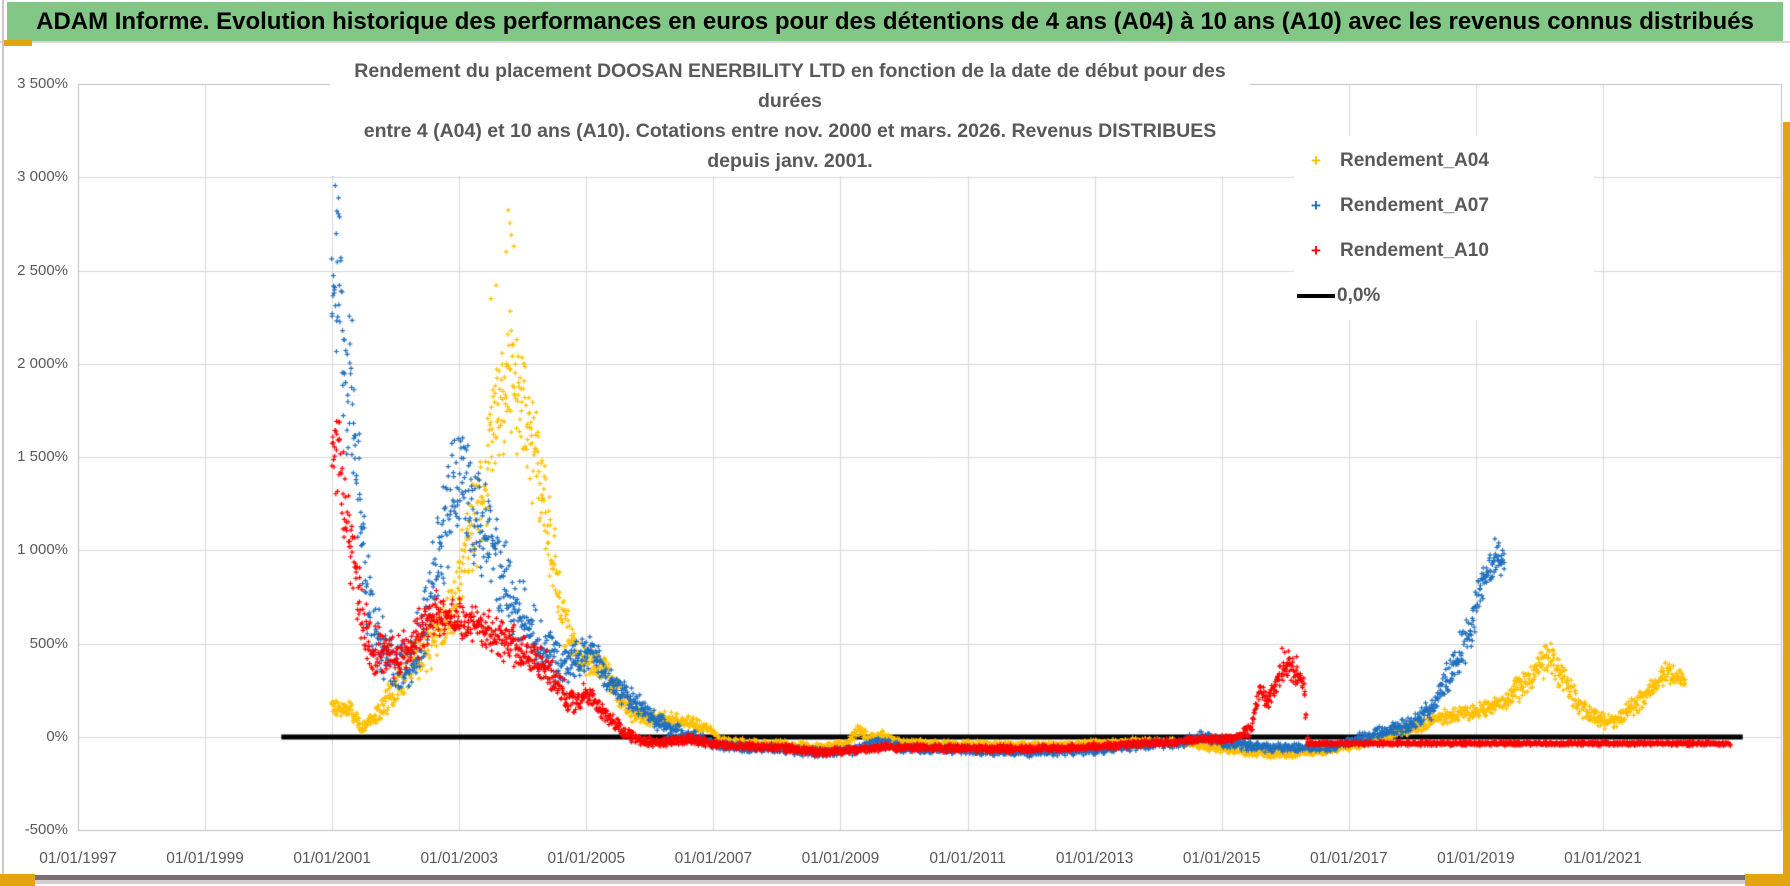 This screenshot has width=1790, height=886. I want to click on x-axis-label: 01/01/1997, so click(78, 858).